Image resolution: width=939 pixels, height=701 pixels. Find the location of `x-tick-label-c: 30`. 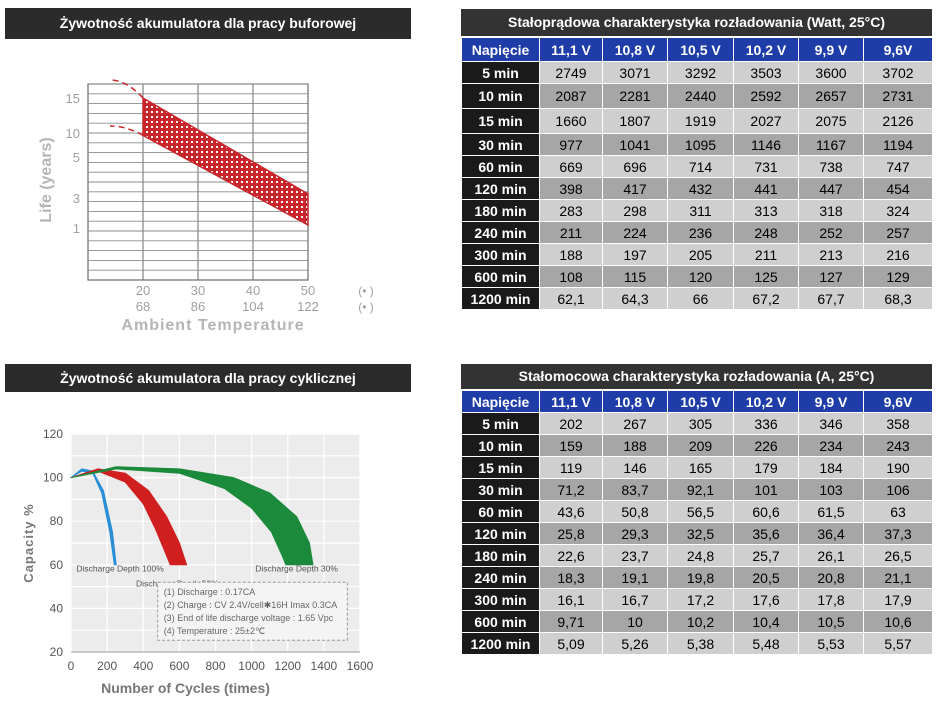

x-tick-label-c: 30 is located at coordinates (198, 290).